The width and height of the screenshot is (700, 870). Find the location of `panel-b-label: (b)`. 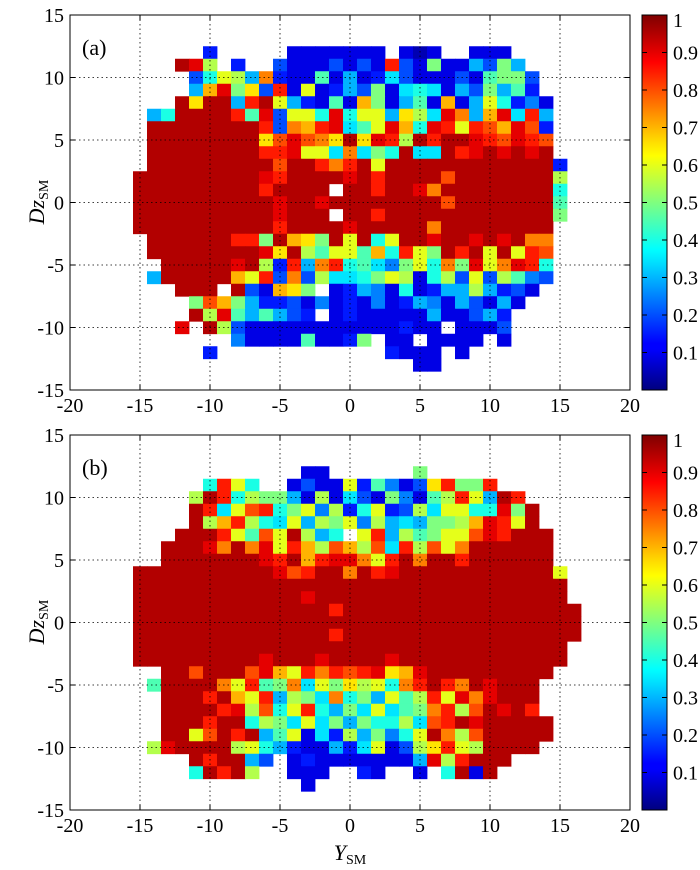

panel-b-label: (b) is located at coordinates (95, 467).